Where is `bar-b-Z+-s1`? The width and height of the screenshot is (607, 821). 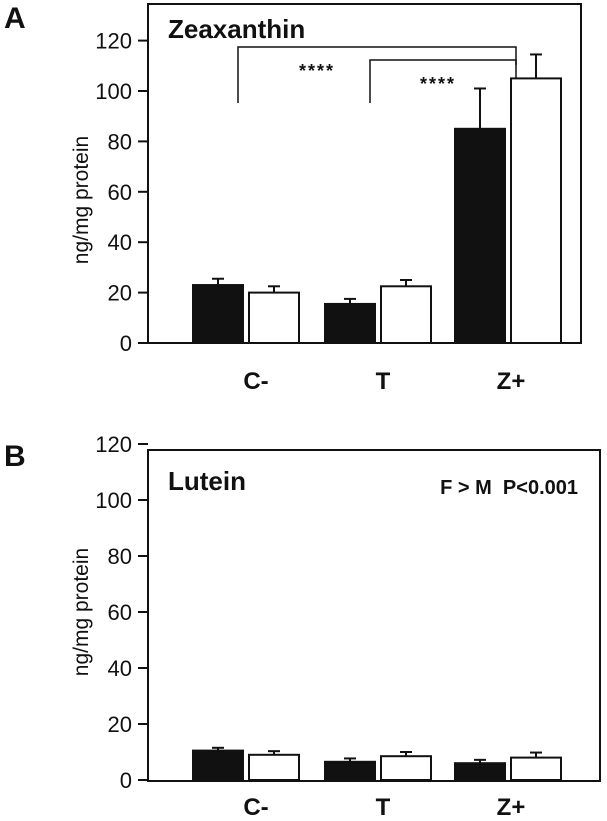
bar-b-Z+-s1 is located at coordinates (480, 772).